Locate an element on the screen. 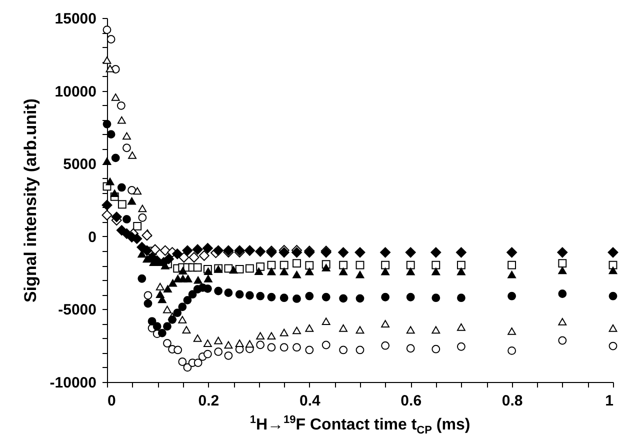  x-tick-label: 1 is located at coordinates (609, 401).